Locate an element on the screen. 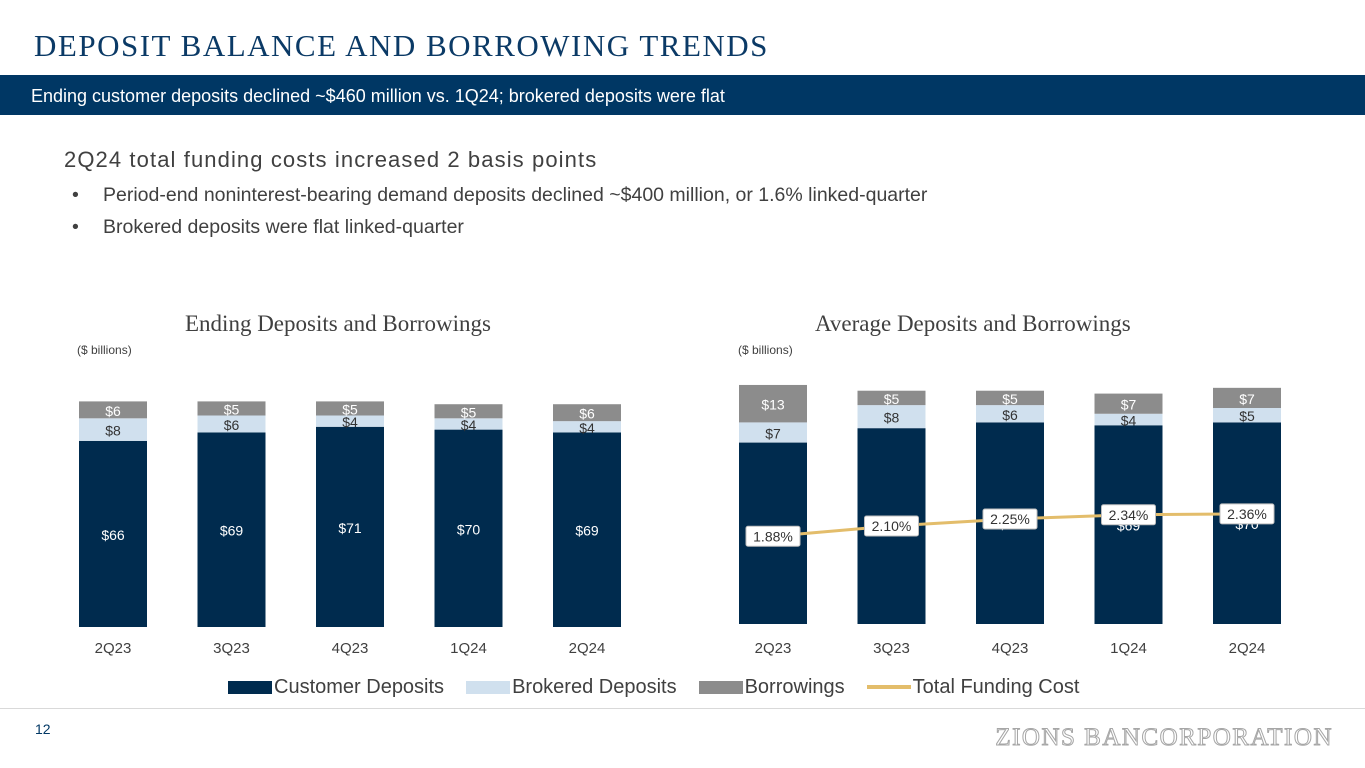 The width and height of the screenshot is (1365, 768). legend-label: Borrowings is located at coordinates (794, 686).